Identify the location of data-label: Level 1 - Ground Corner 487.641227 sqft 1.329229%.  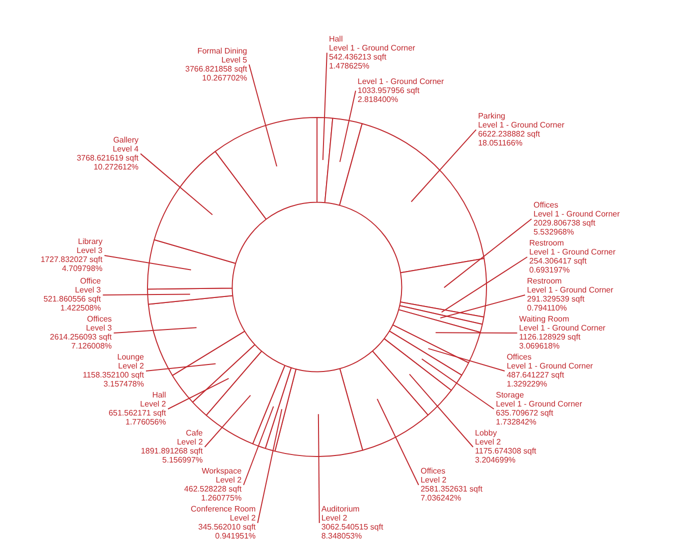
(550, 375).